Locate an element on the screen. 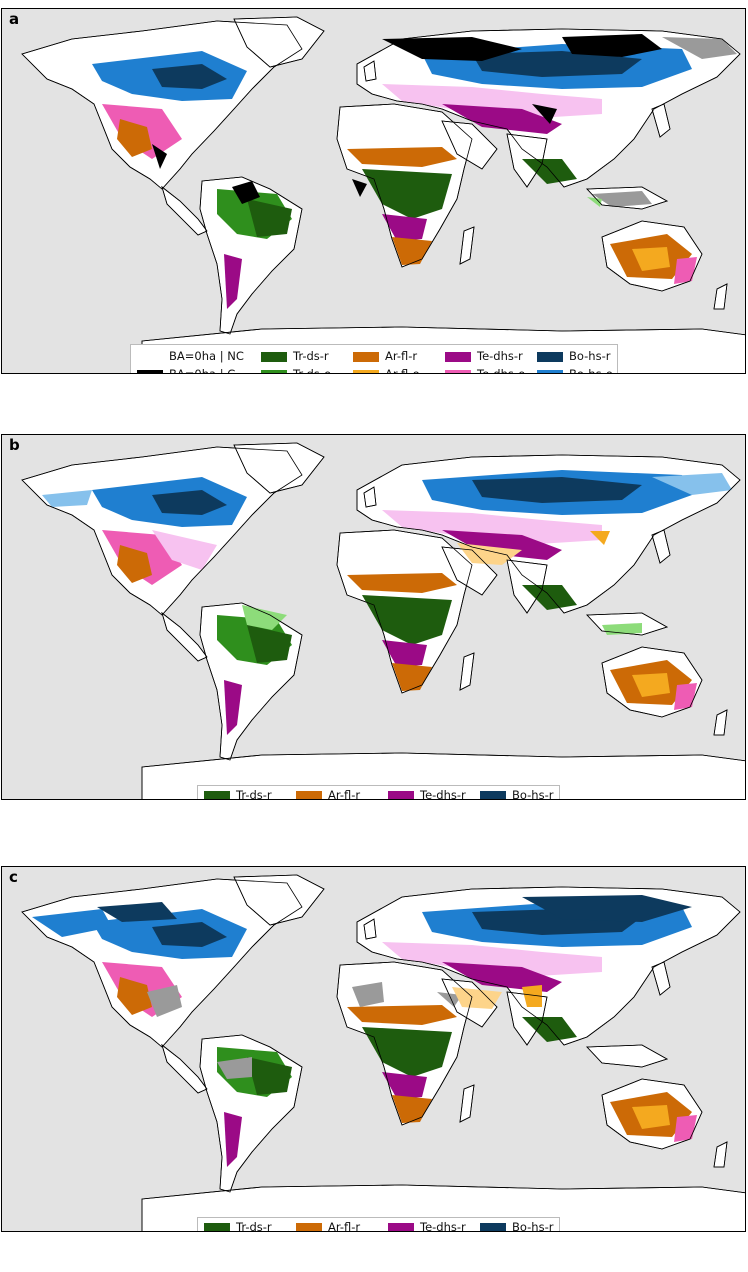  legend-item-extra: BA=0ha | C is located at coordinates (186, 370).